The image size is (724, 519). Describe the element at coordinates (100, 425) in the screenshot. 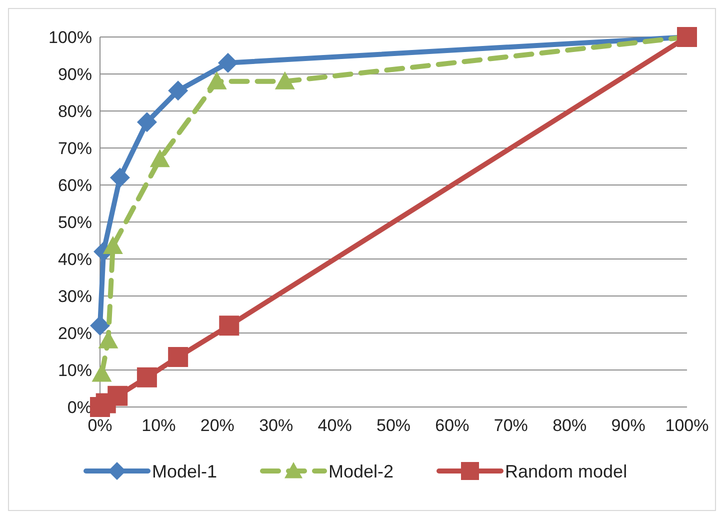

I see `x-tick-label: 0%` at that location.